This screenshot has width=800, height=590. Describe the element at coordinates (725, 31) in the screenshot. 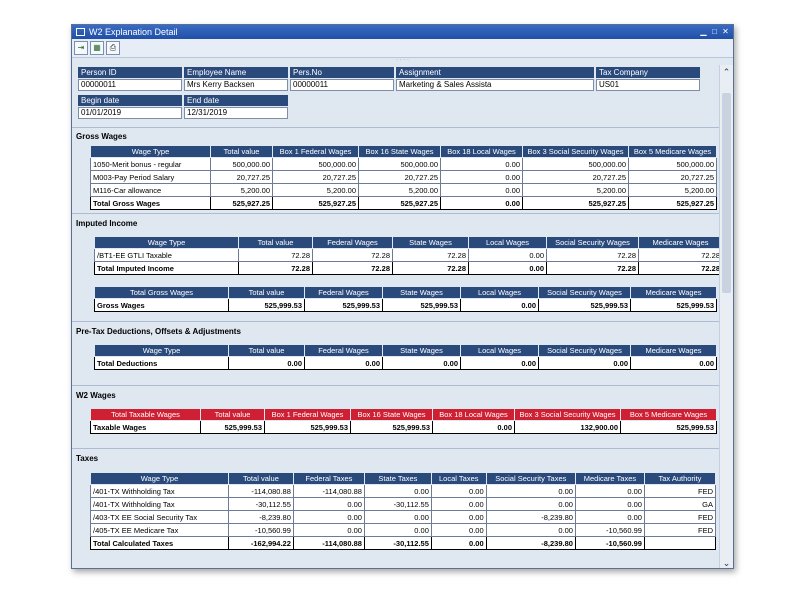

I see `close-icon: ✕` at that location.